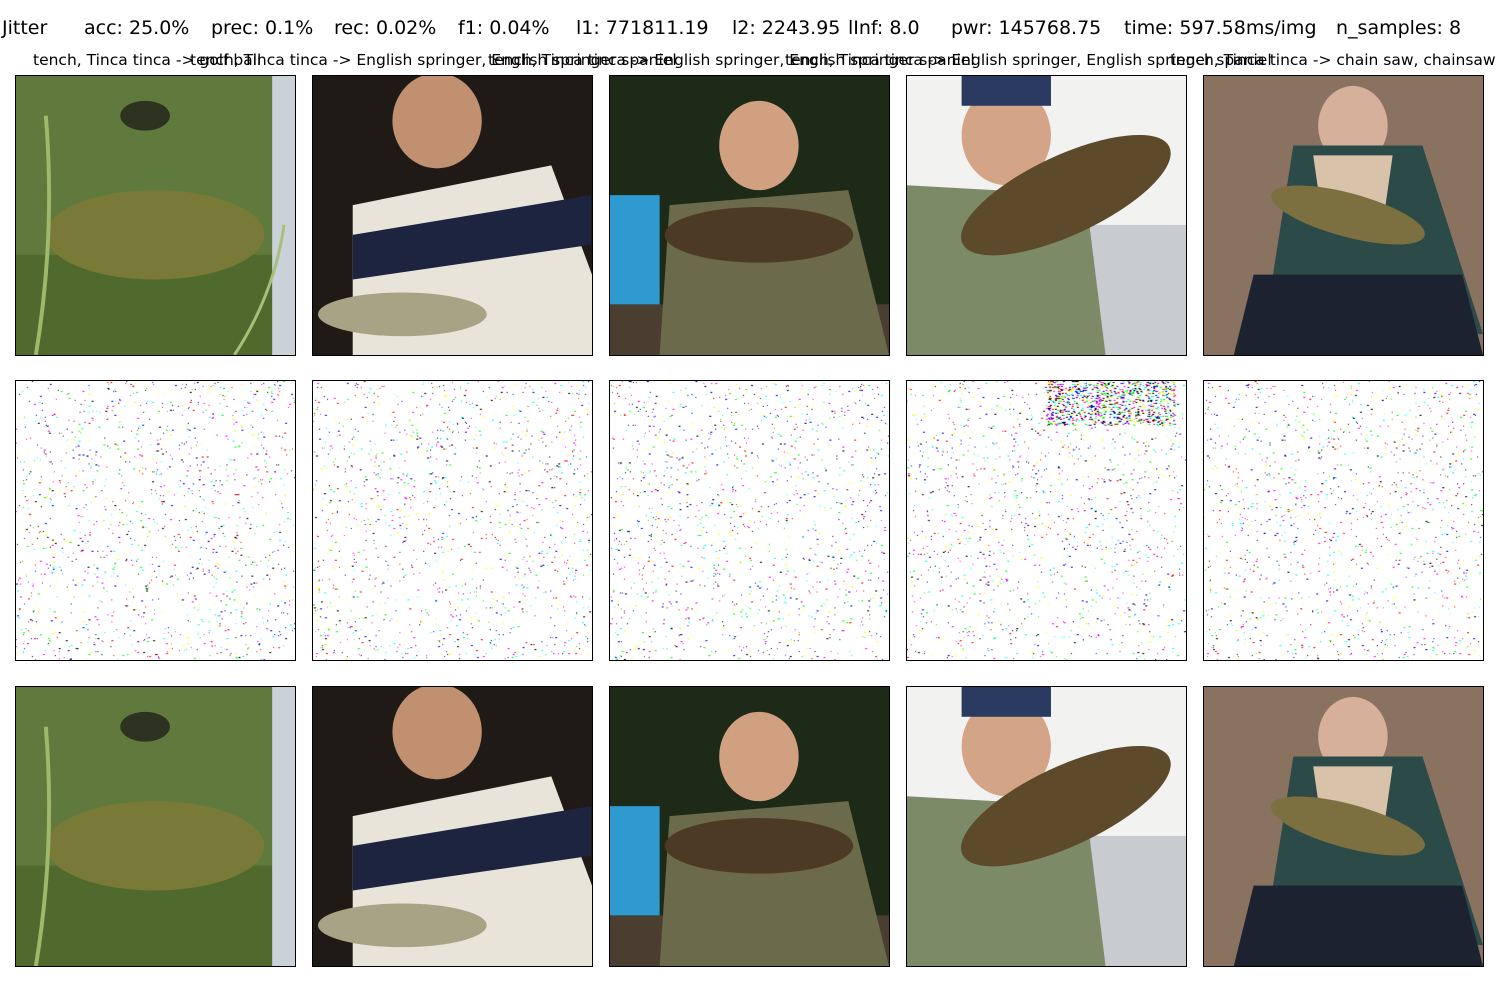  Describe the element at coordinates (25, 28) in the screenshot. I see `method-label: Jitter` at that location.